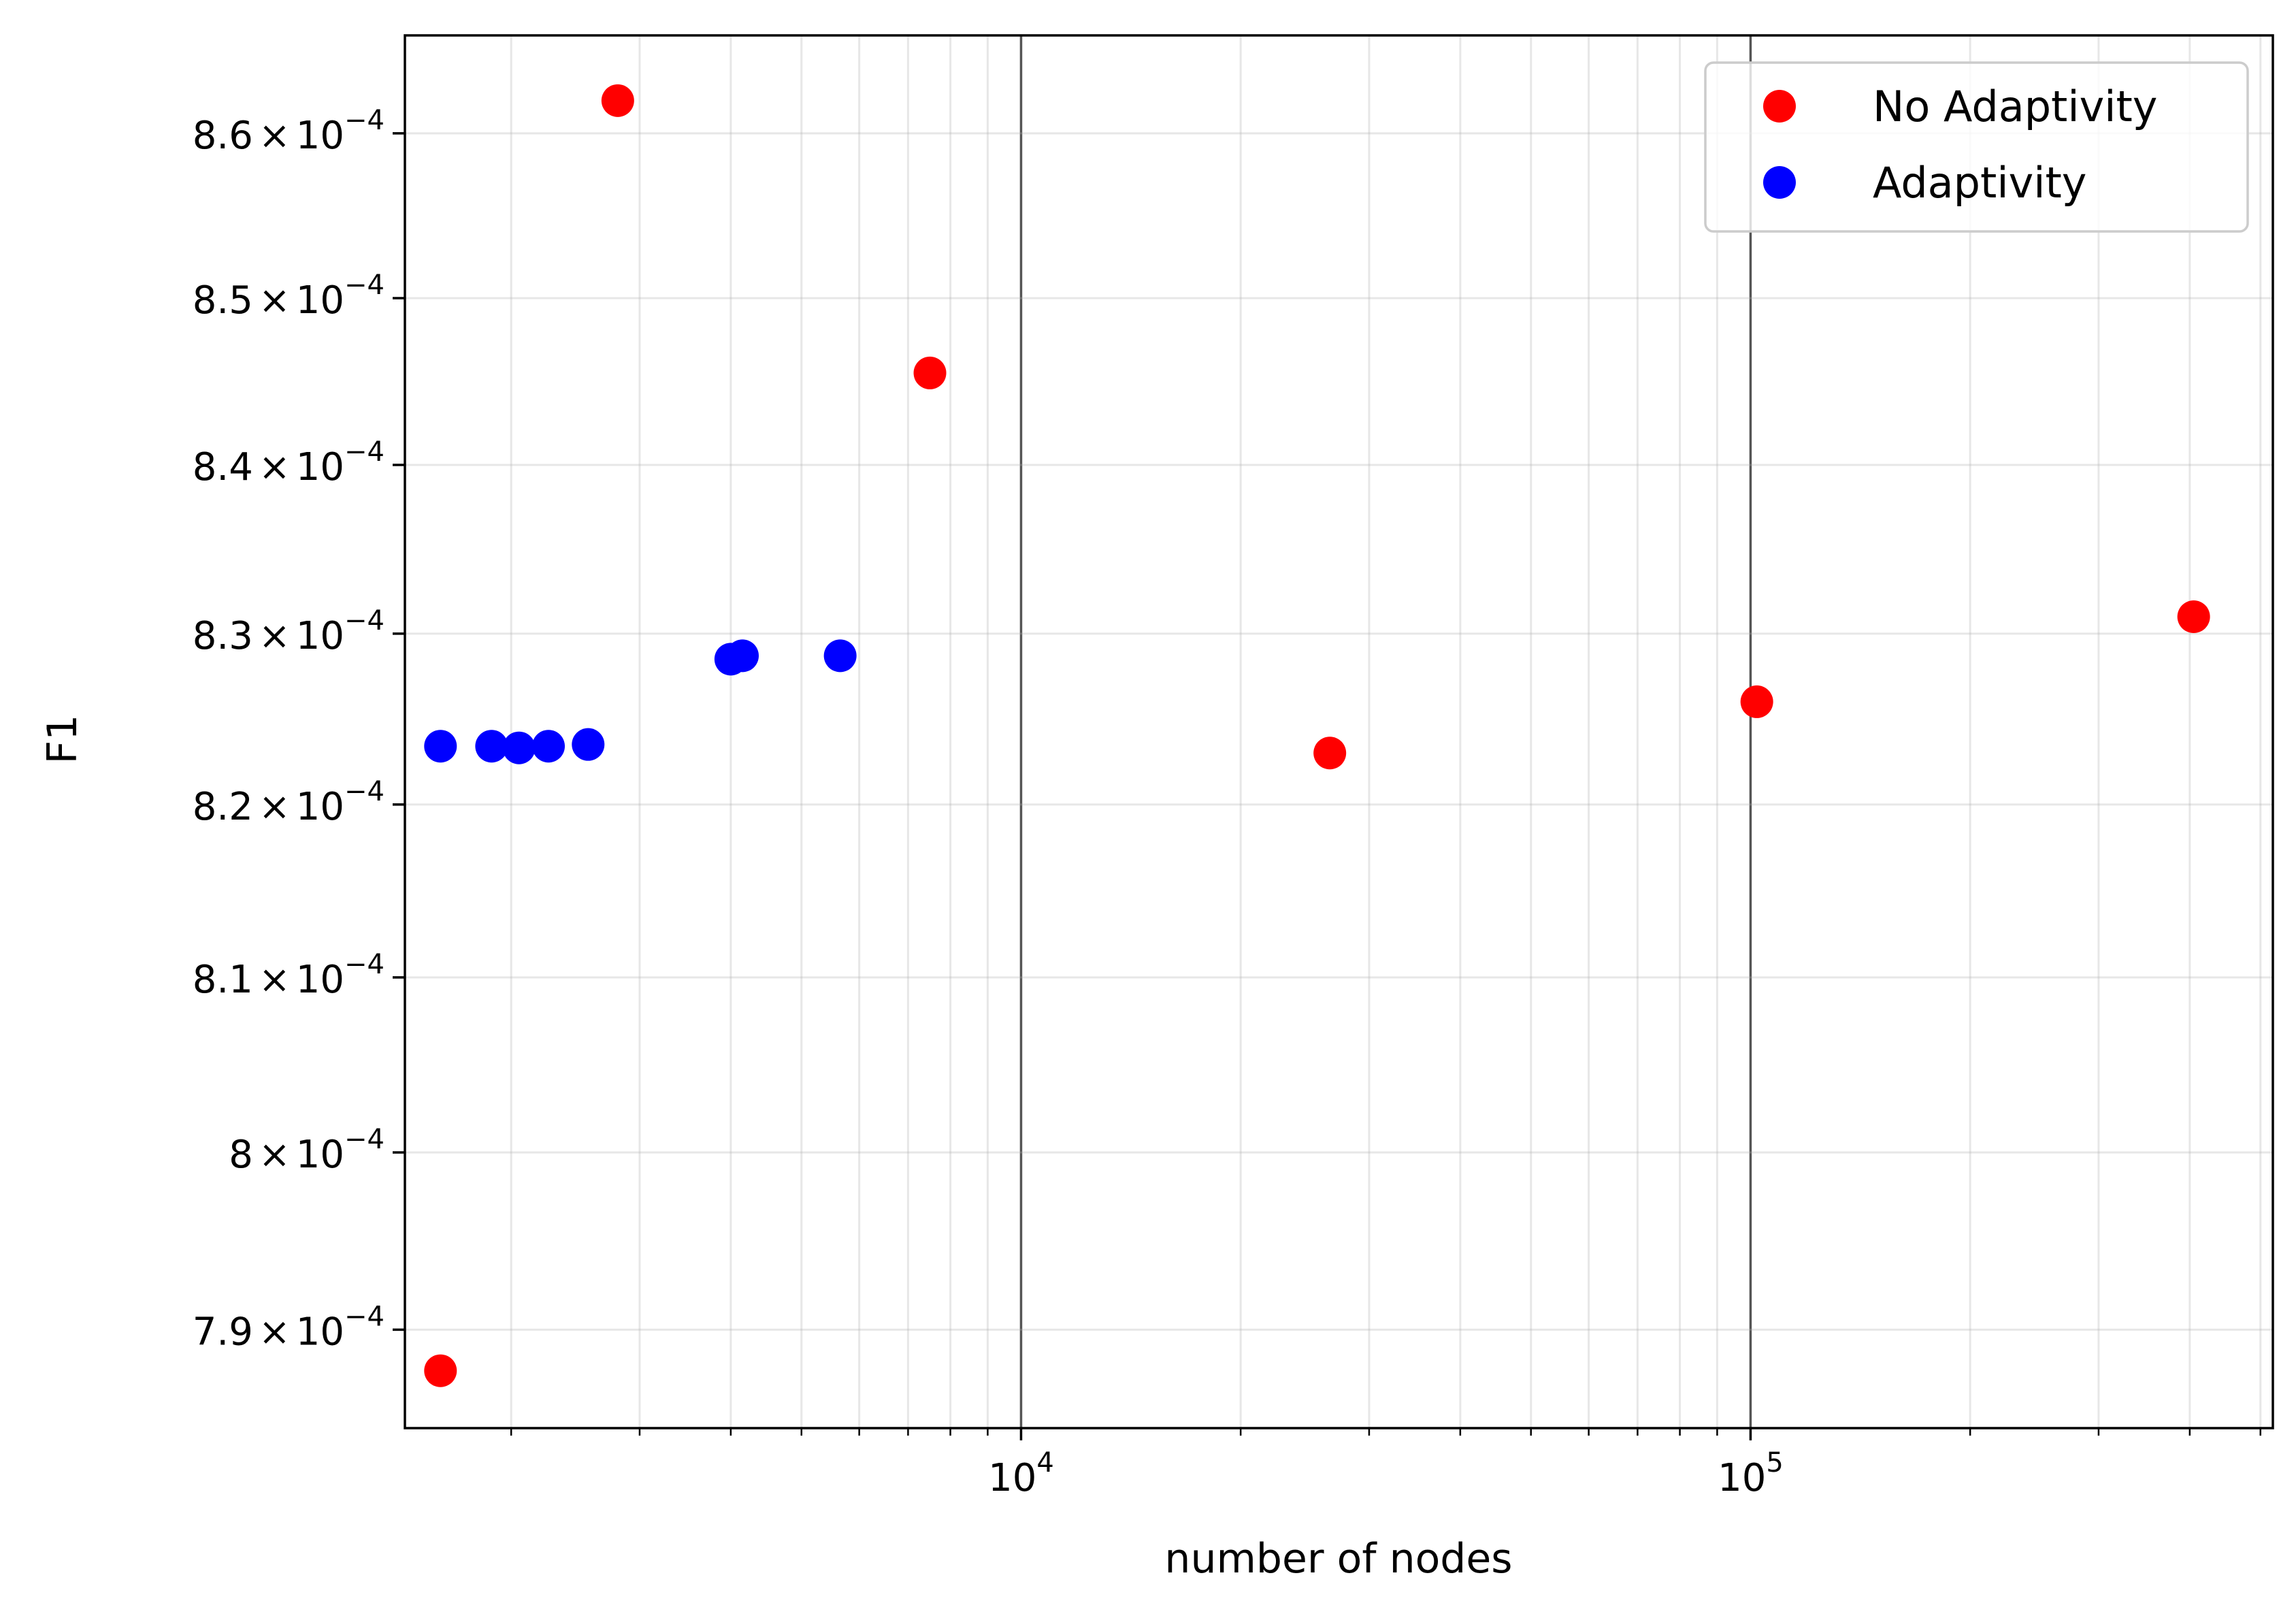 The height and width of the screenshot is (1616, 2296). What do you see at coordinates (2016, 106) in the screenshot?
I see `legend-label-no-adaptivity: No Adaptivity` at bounding box center [2016, 106].